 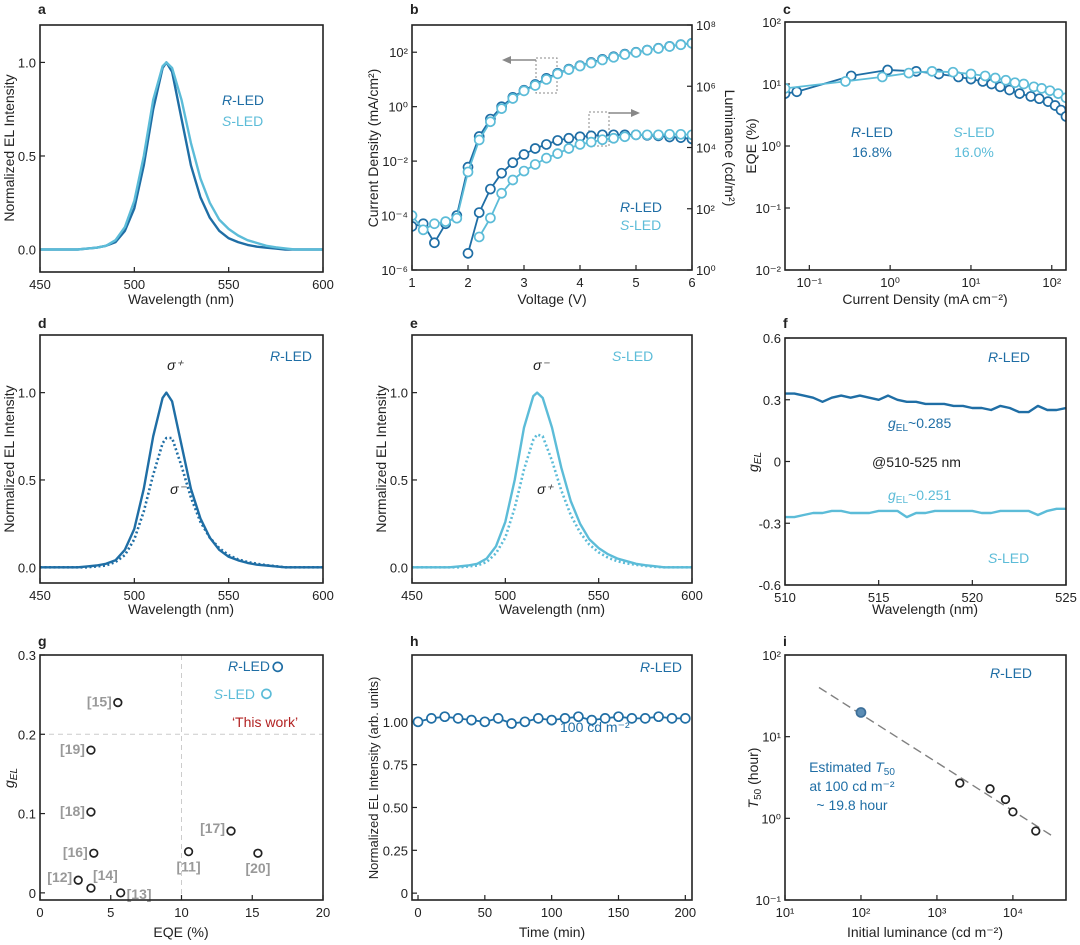 What do you see at coordinates (772, 400) in the screenshot?
I see `y-tick-label: 0.3` at bounding box center [772, 400].